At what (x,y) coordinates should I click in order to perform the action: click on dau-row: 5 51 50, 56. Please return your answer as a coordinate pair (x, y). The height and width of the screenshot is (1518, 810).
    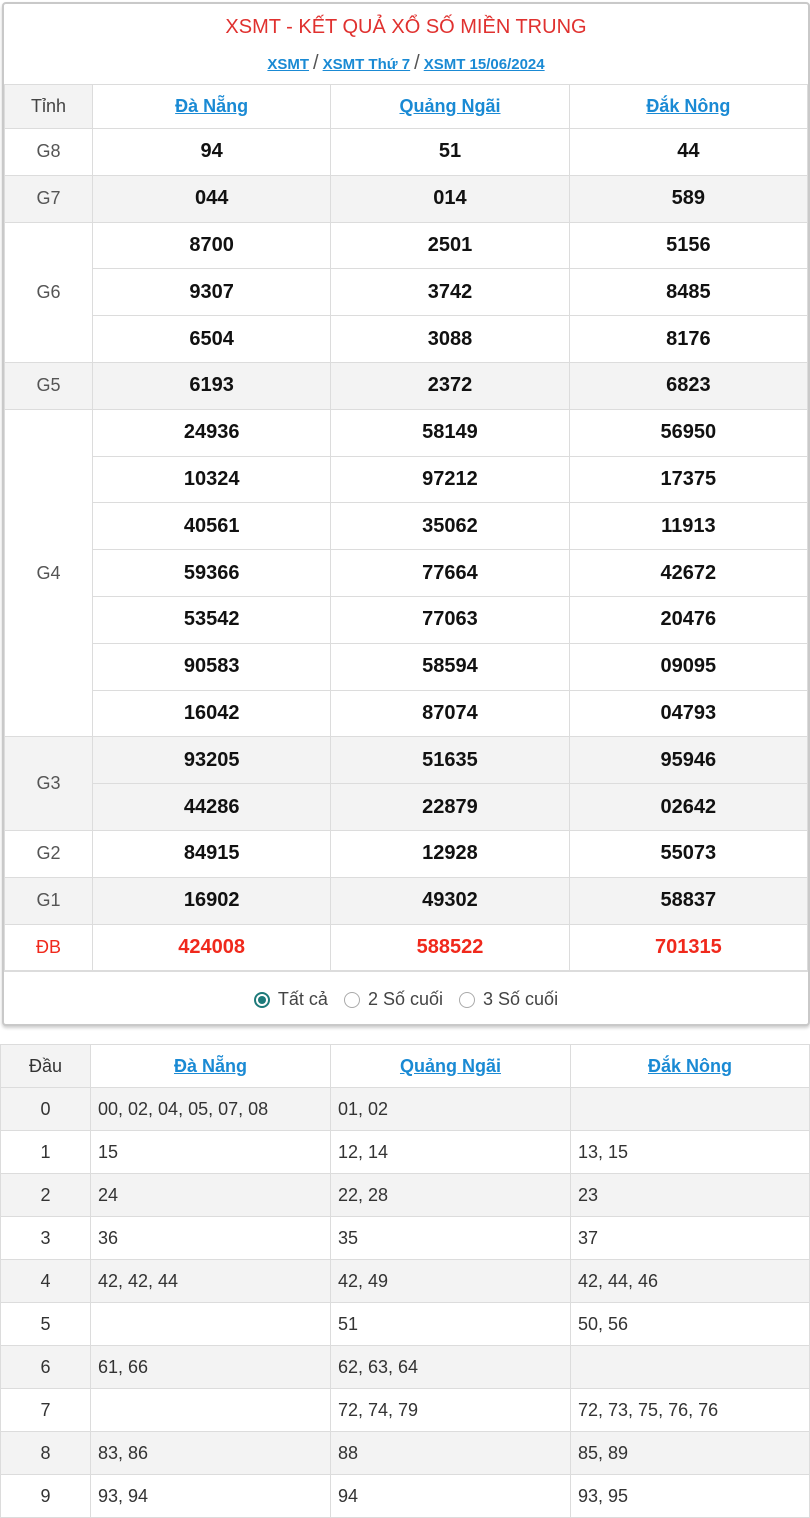
    Looking at the image, I should click on (405, 1324).